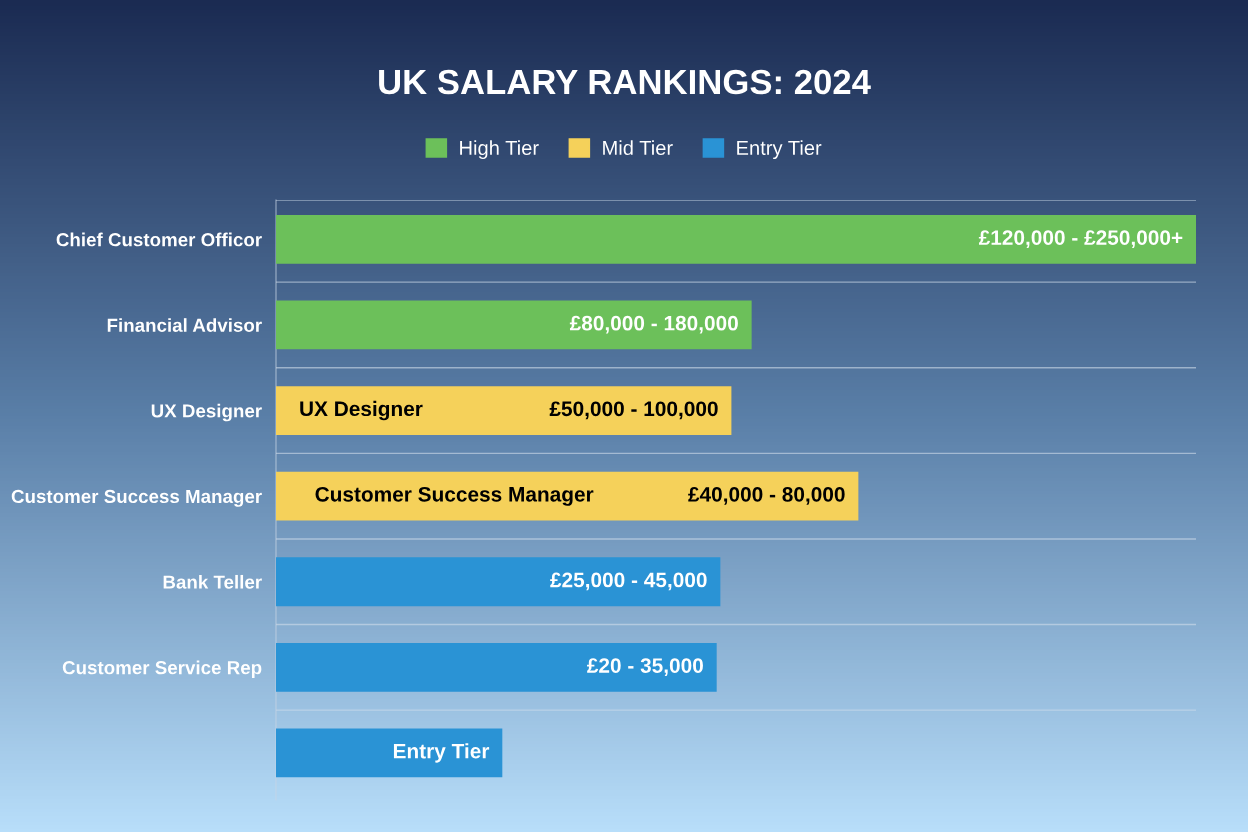  What do you see at coordinates (441, 753) in the screenshot?
I see `text: Entry Tier` at bounding box center [441, 753].